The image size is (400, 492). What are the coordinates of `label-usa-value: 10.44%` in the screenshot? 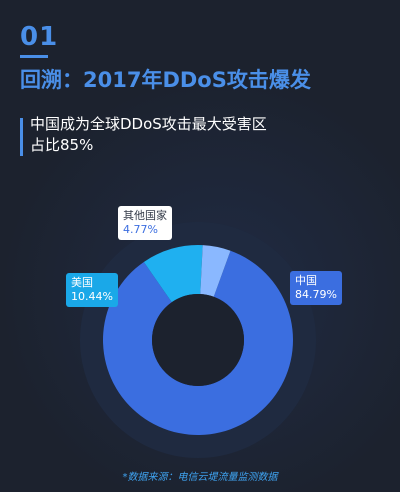 It's located at (92, 296).